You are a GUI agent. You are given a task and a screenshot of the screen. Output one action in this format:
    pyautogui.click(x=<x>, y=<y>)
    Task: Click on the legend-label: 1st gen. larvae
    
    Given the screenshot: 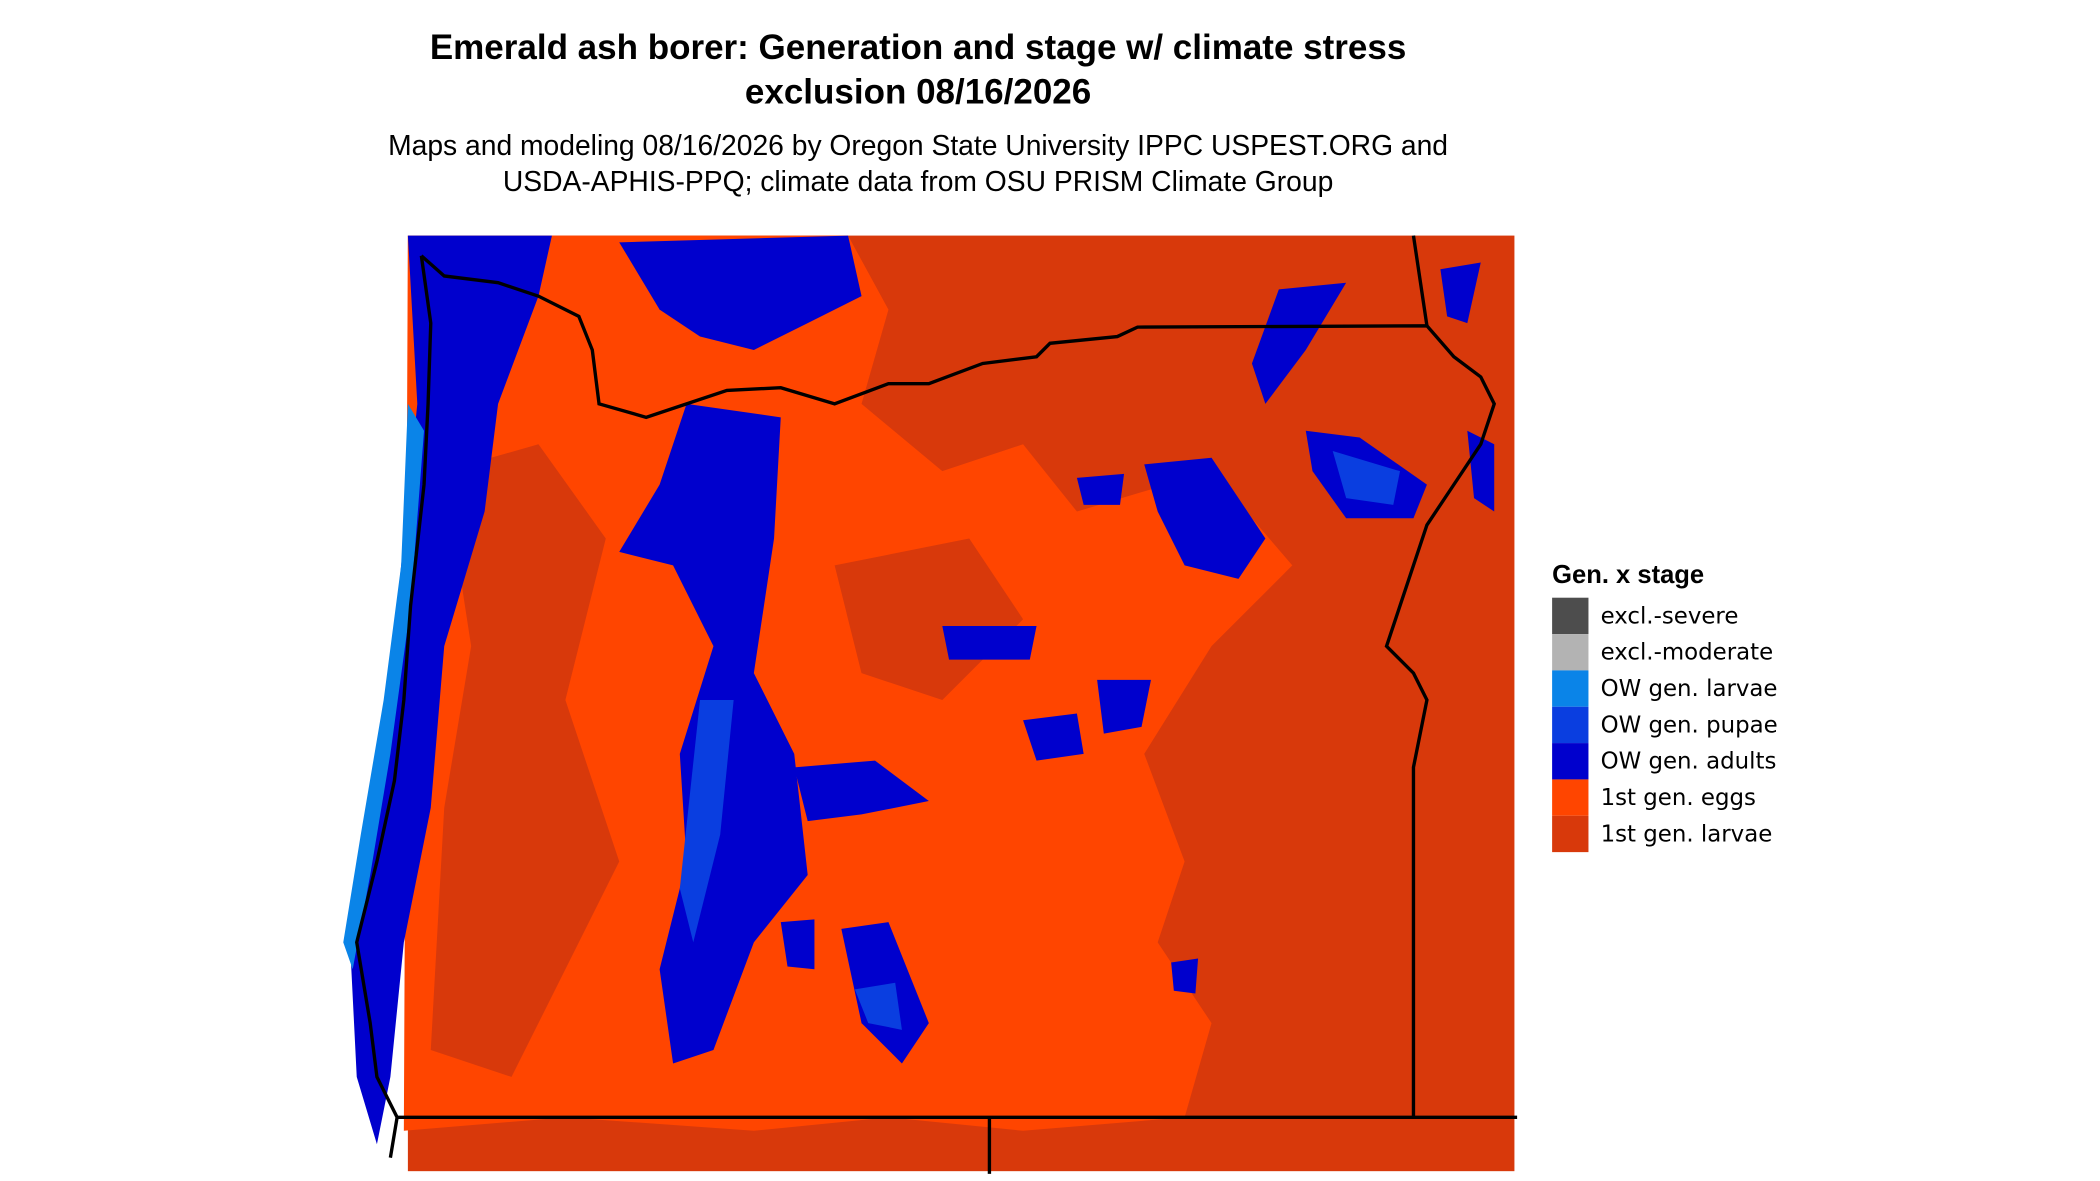 What is the action you would take?
    pyautogui.click(x=1687, y=834)
    